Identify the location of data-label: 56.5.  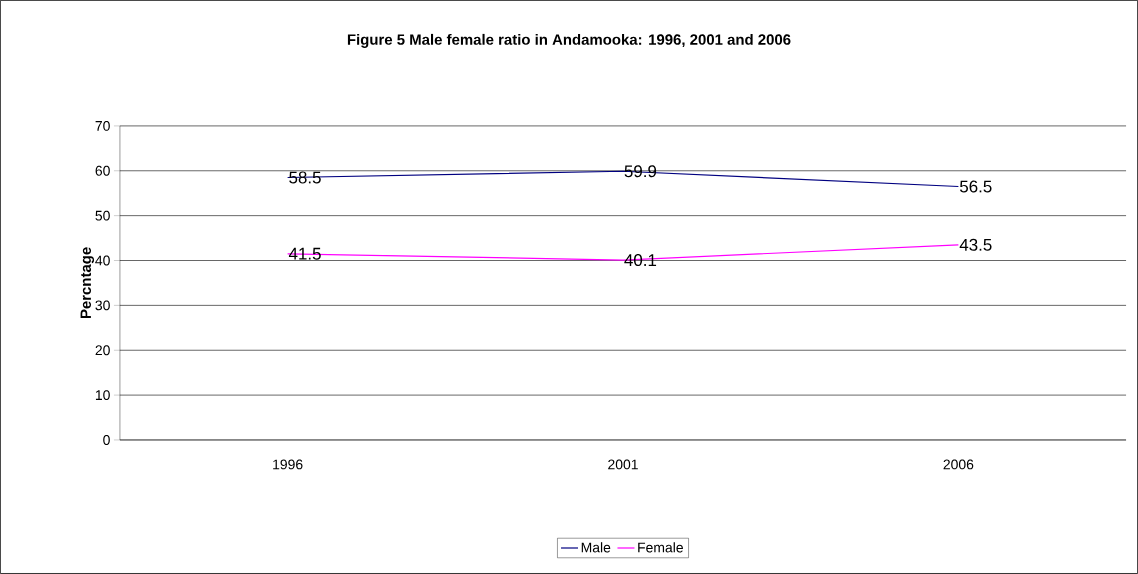
(975, 186).